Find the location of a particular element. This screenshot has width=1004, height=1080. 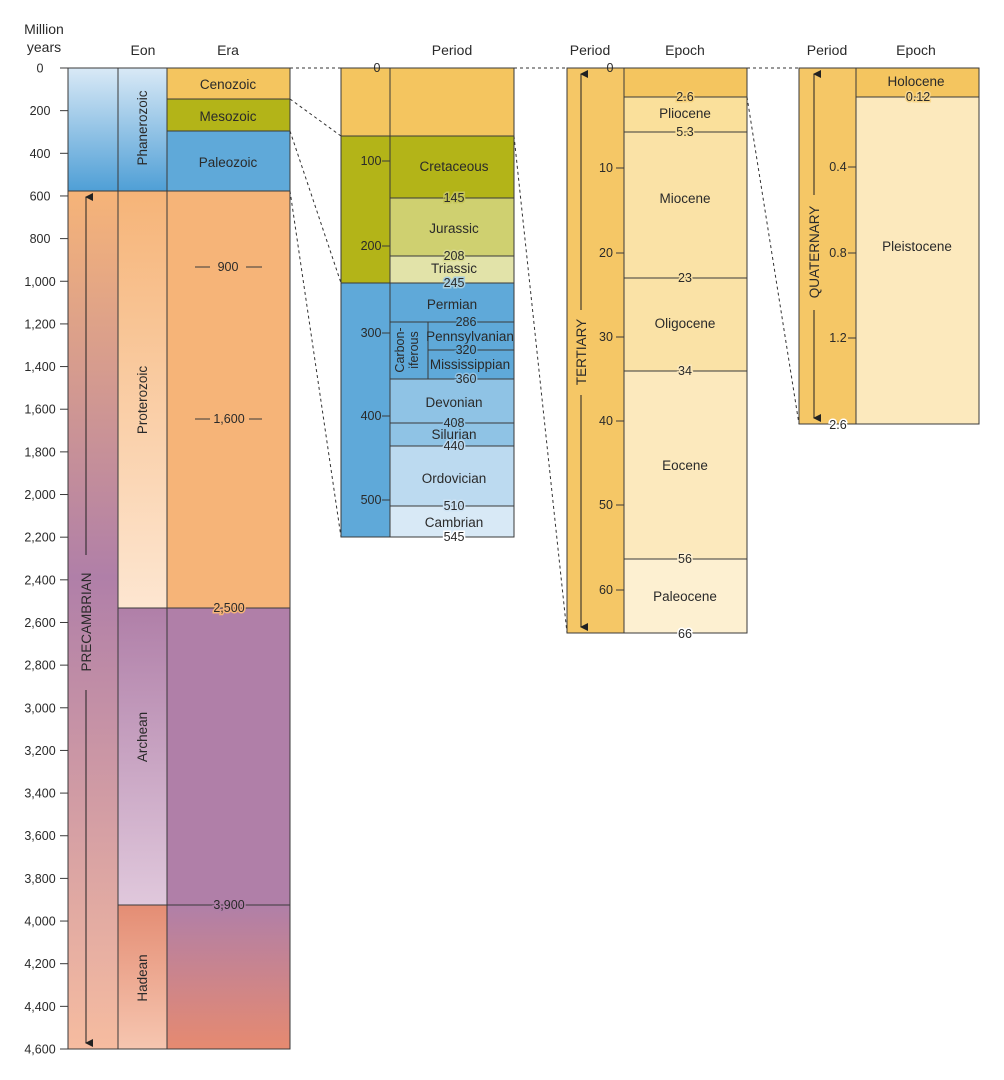

epoch-eocene is located at coordinates (685, 465).